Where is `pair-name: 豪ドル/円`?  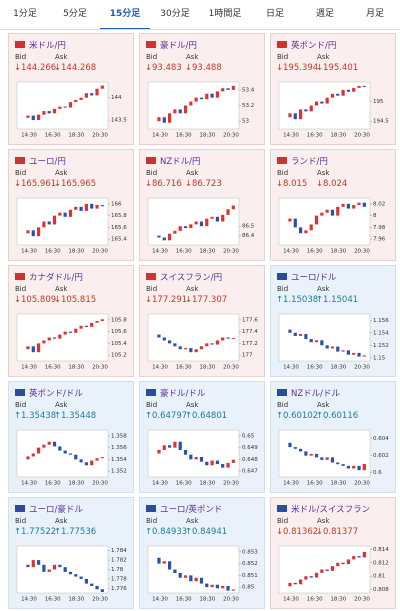 pair-name: 豪ドル/円 is located at coordinates (178, 46).